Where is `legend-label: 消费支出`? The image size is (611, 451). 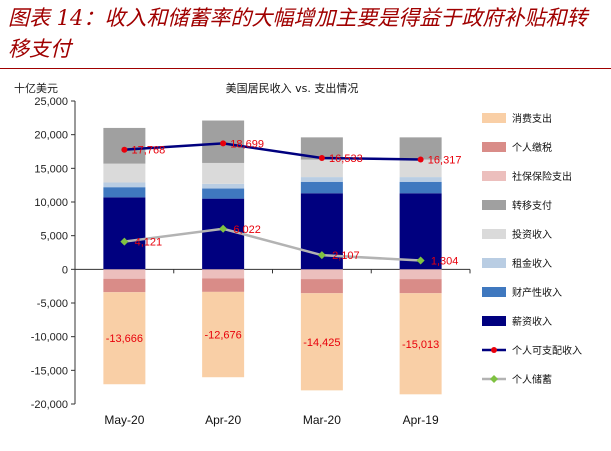 legend-label: 消费支出 is located at coordinates (532, 118).